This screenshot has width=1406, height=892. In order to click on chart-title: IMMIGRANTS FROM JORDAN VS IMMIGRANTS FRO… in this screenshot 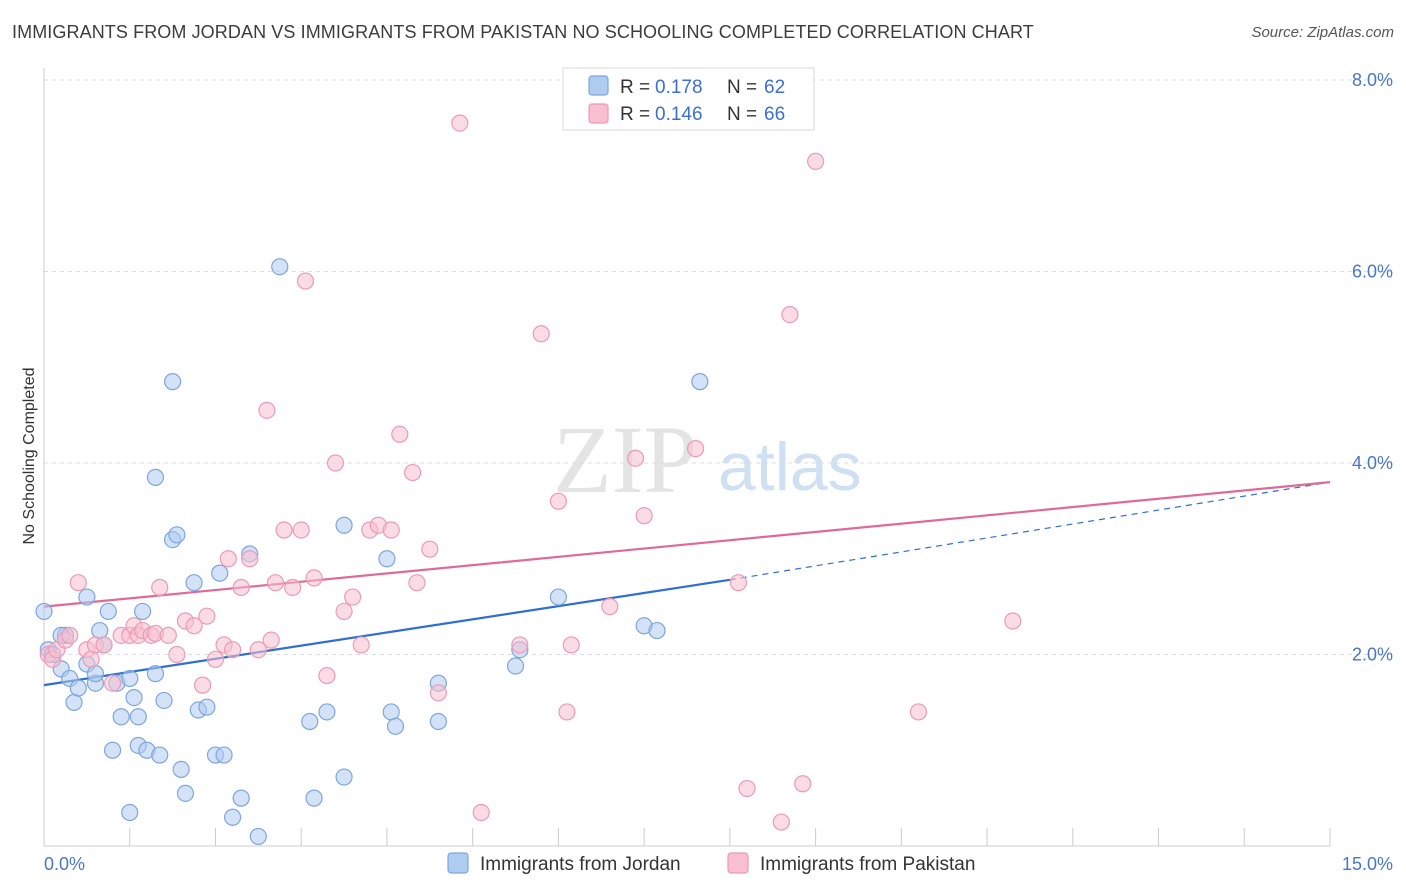, I will do `click(523, 32)`.